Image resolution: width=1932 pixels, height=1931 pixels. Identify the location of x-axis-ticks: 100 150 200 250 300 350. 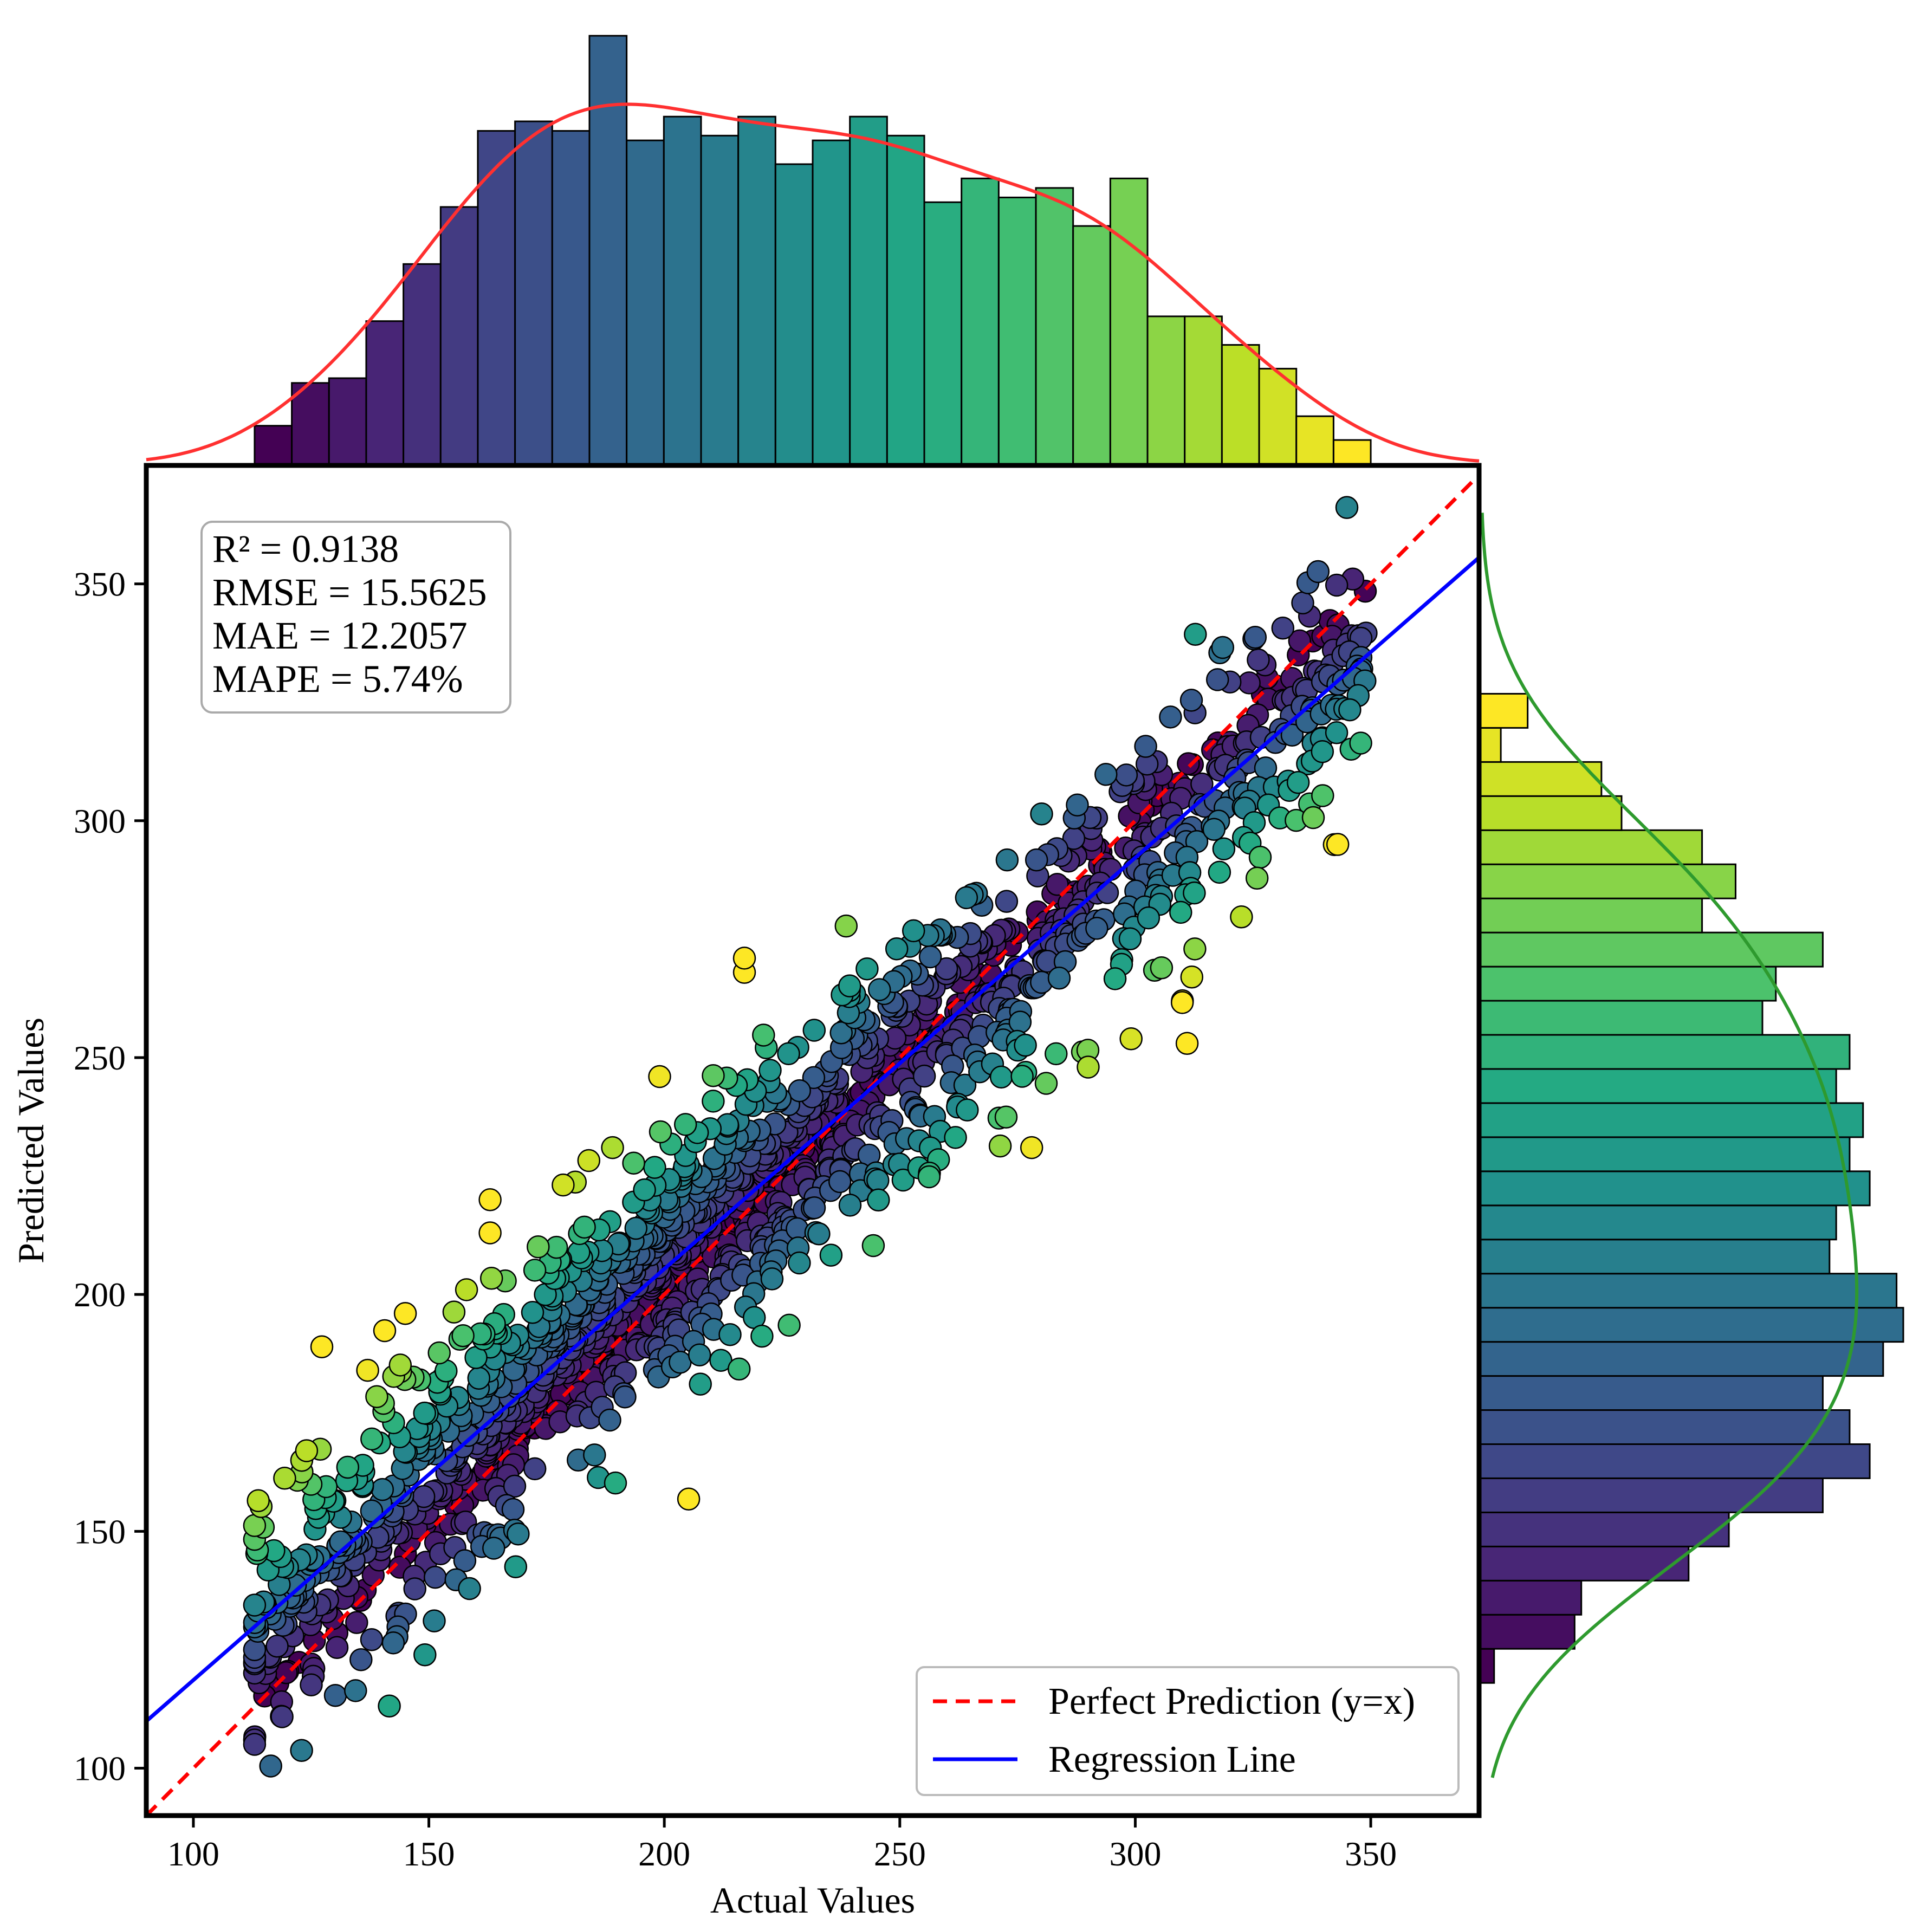
(782, 1844).